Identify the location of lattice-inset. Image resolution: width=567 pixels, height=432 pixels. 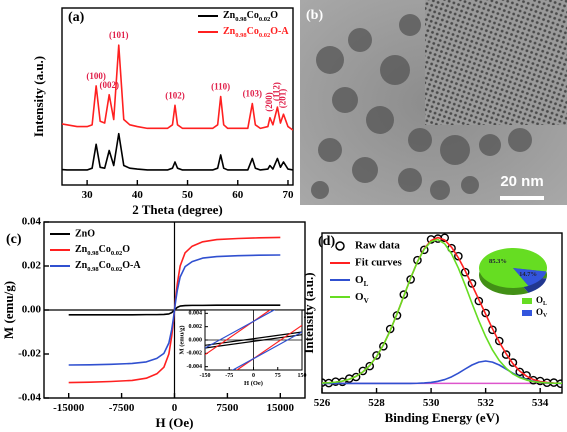
(496, 62).